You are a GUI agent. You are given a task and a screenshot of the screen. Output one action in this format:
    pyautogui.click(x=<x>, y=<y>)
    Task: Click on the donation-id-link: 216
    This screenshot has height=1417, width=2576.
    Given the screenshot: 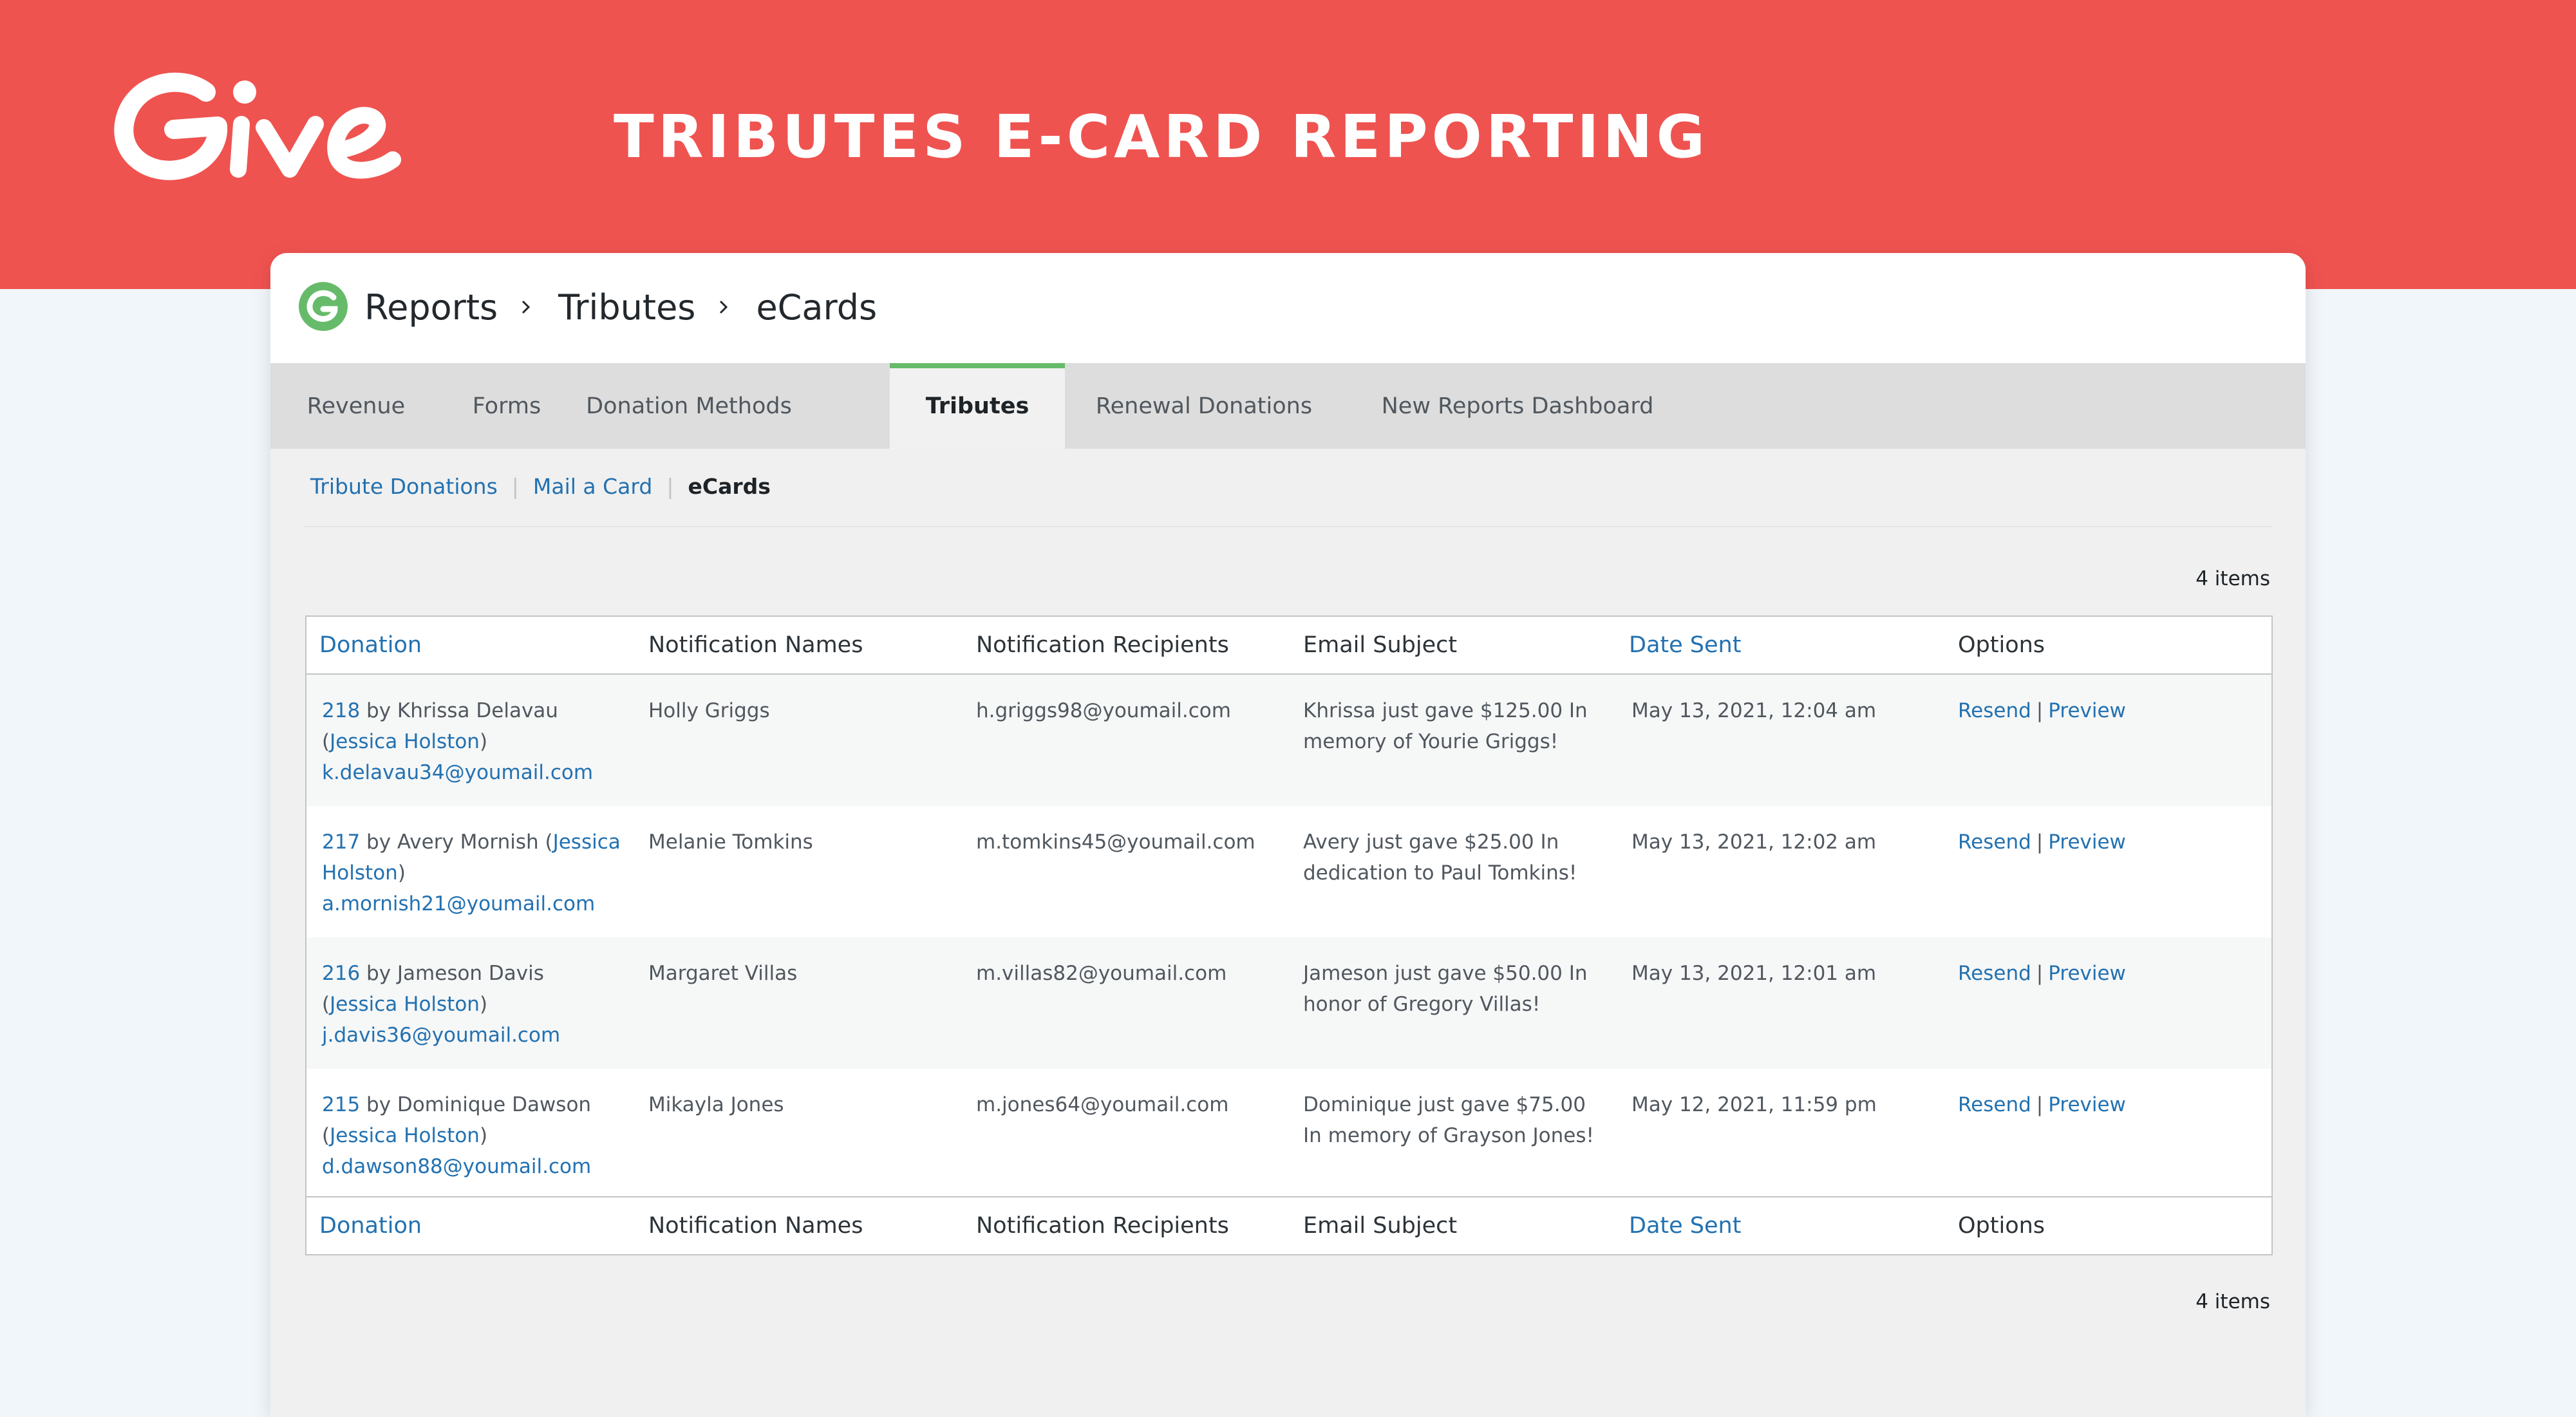 What is the action you would take?
    pyautogui.click(x=341, y=974)
    